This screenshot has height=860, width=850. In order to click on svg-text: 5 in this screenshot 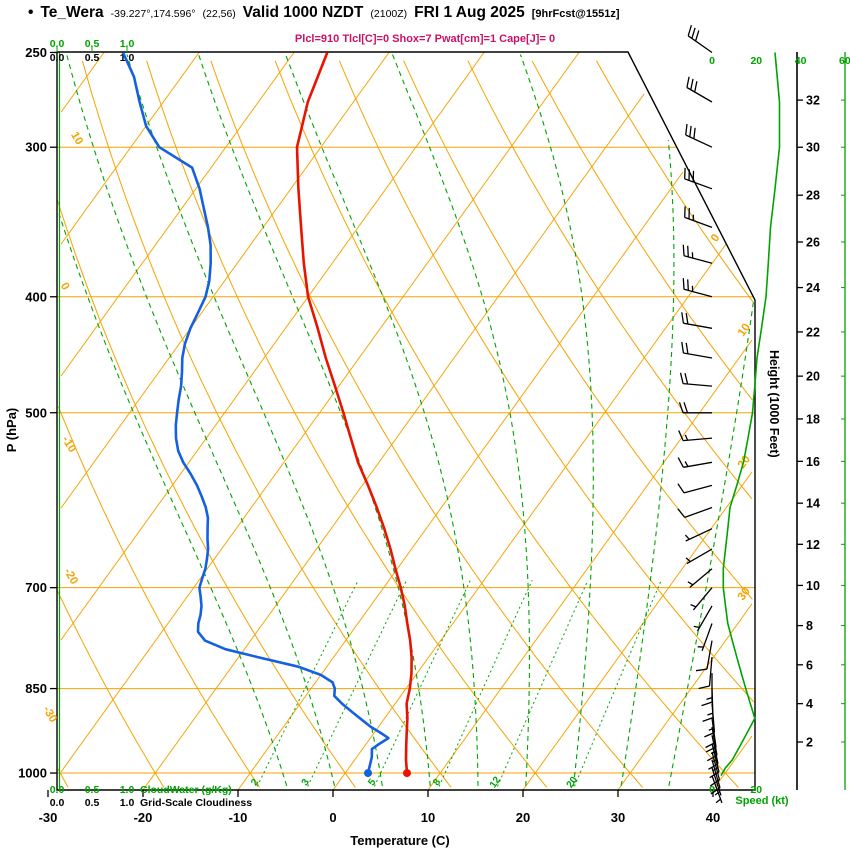, I will do `click(372, 782)`.